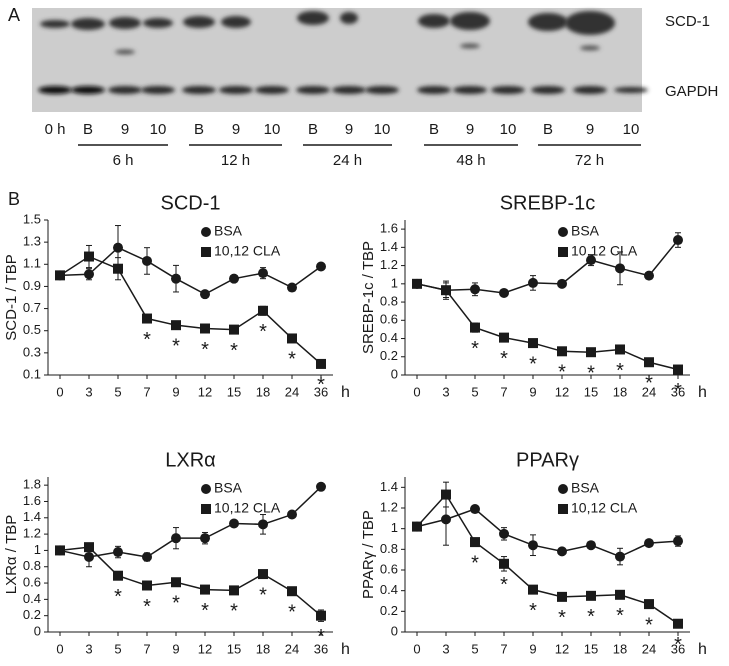  What do you see at coordinates (389, 506) in the screenshot?
I see `y-tick-label: 1.2` at bounding box center [389, 506].